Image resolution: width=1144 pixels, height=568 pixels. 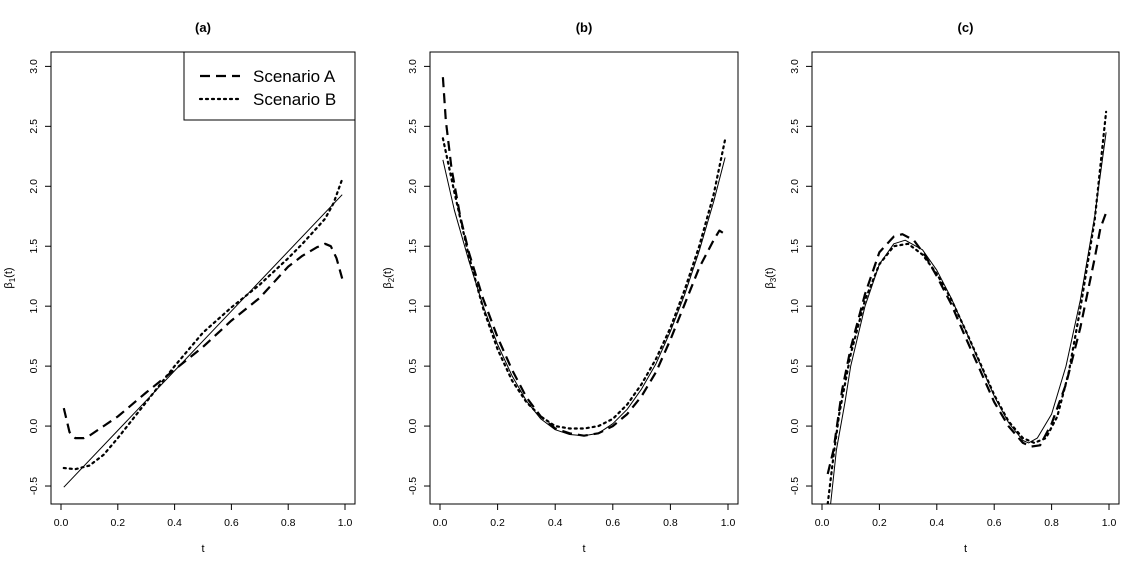 I want to click on x-tick-label-c-2: 0.4, so click(x=936, y=523).